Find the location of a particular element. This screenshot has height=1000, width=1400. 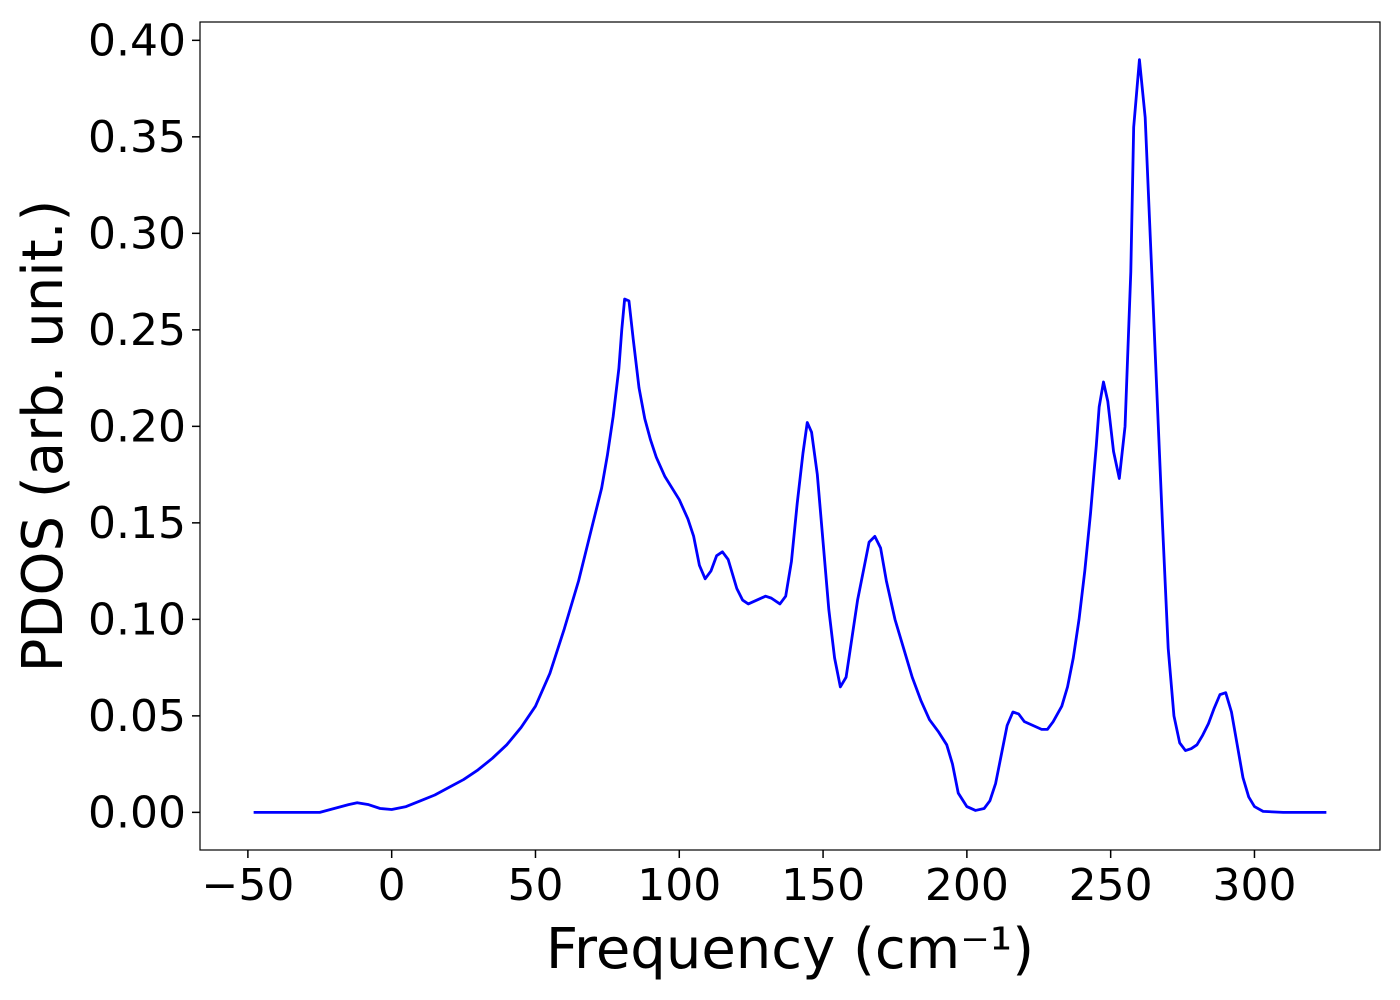

y-axis-label: PDOS (arb. unit.) is located at coordinates (43, 436).